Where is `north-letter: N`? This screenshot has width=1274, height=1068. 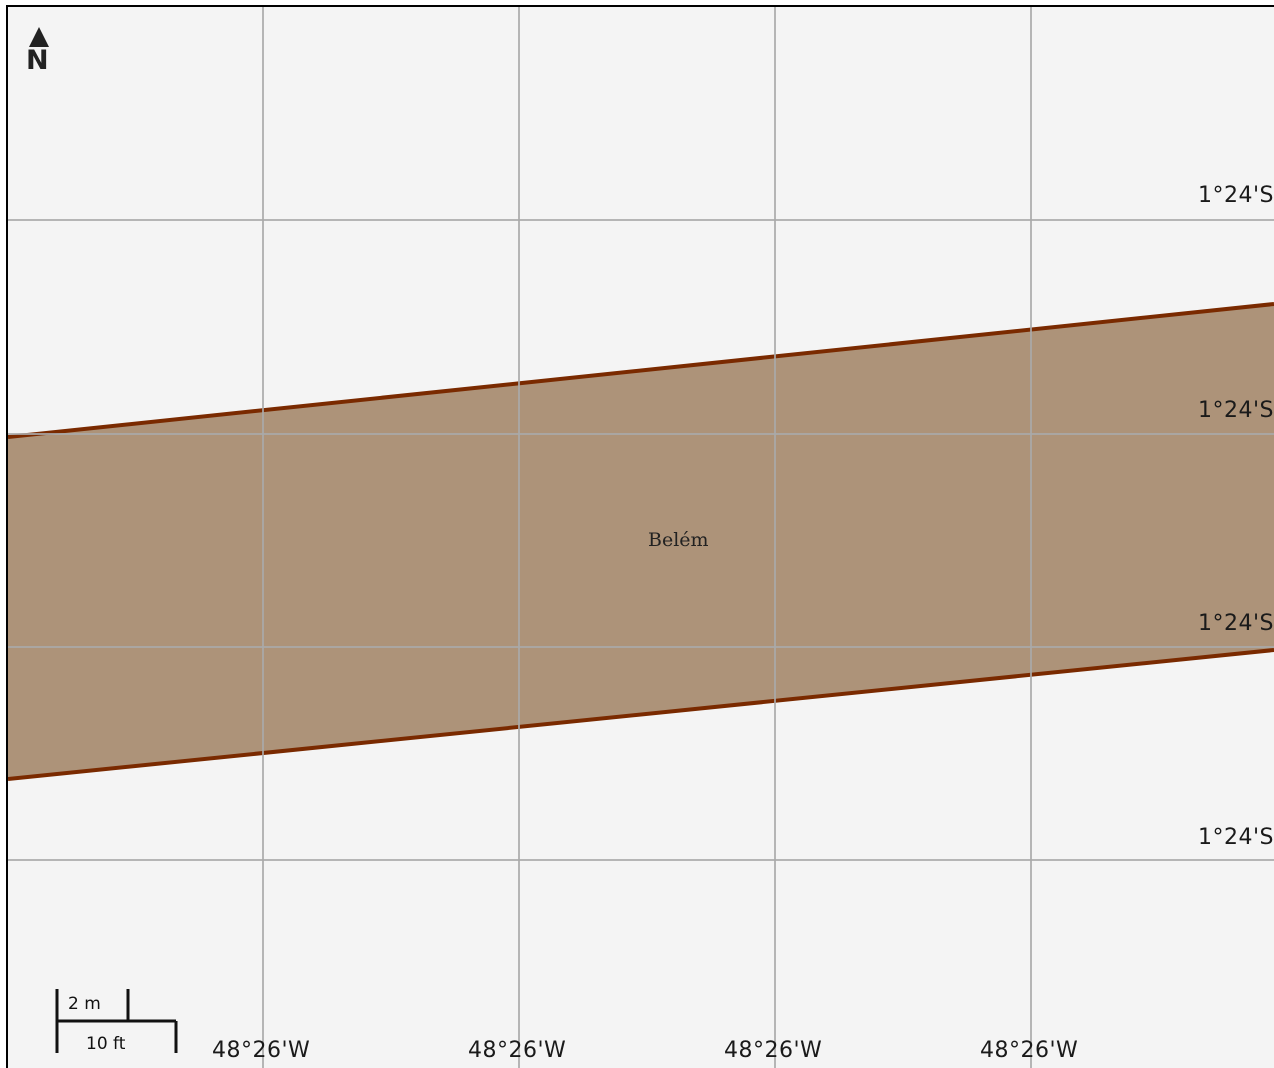 north-letter: N is located at coordinates (37, 60).